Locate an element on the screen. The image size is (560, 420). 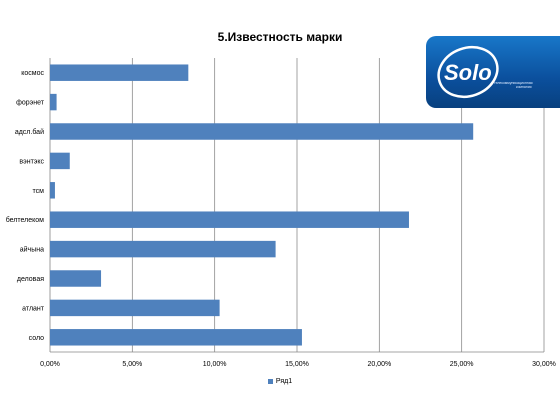
solo-logo: Solo телекоммуникационная компания is located at coordinates (493, 72).